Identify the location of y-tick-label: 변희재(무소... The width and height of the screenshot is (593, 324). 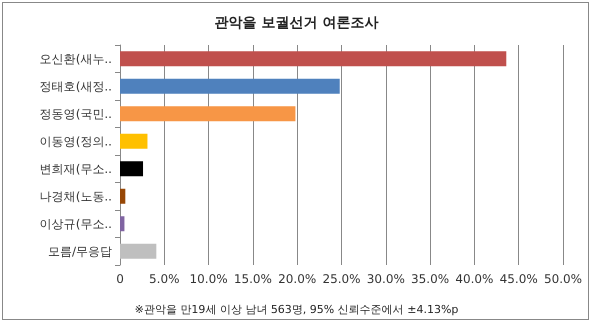
(76, 169).